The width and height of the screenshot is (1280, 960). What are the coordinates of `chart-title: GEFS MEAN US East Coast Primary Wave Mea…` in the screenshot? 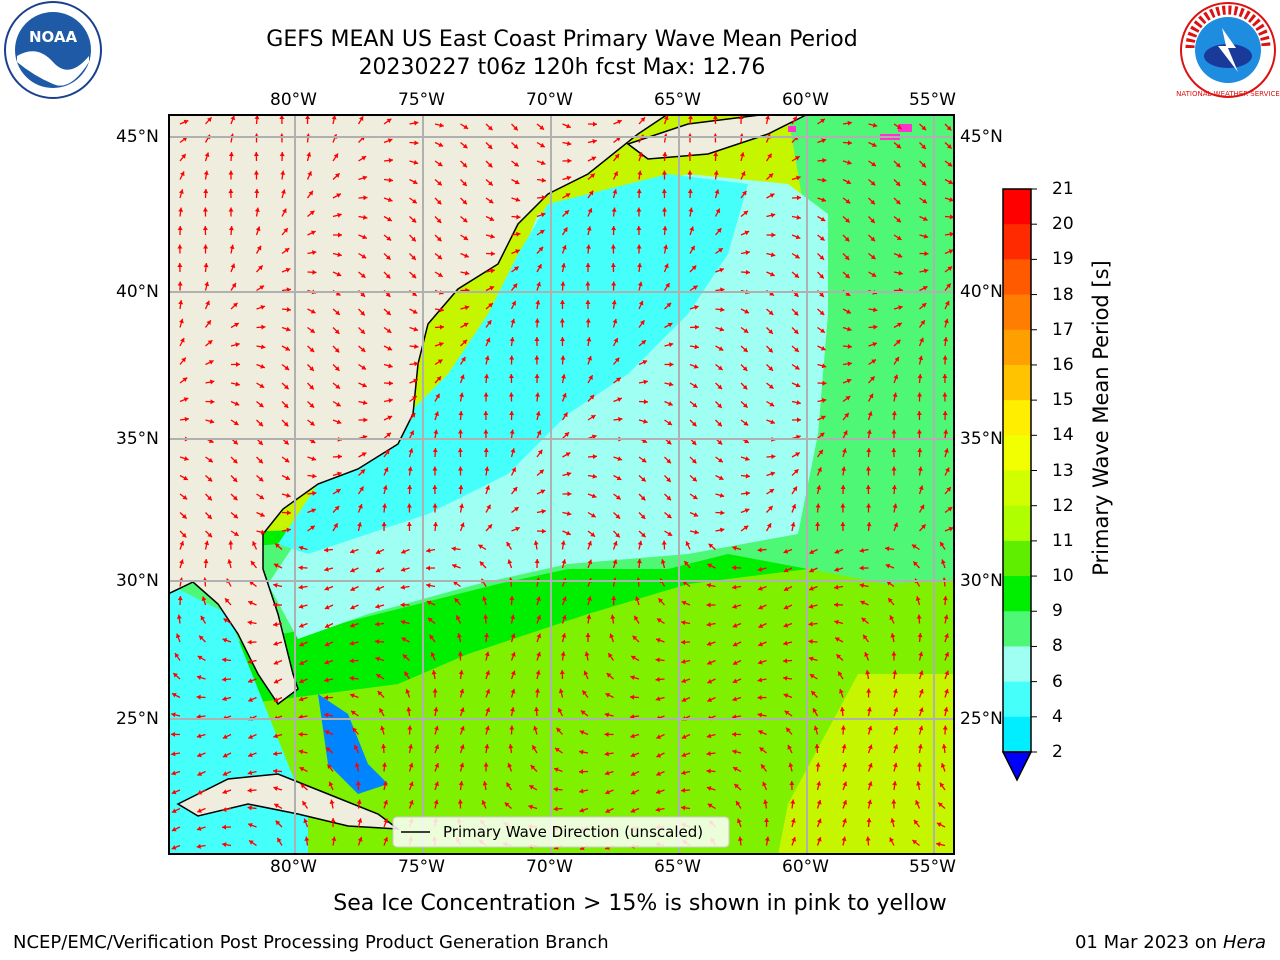 It's located at (562, 39).